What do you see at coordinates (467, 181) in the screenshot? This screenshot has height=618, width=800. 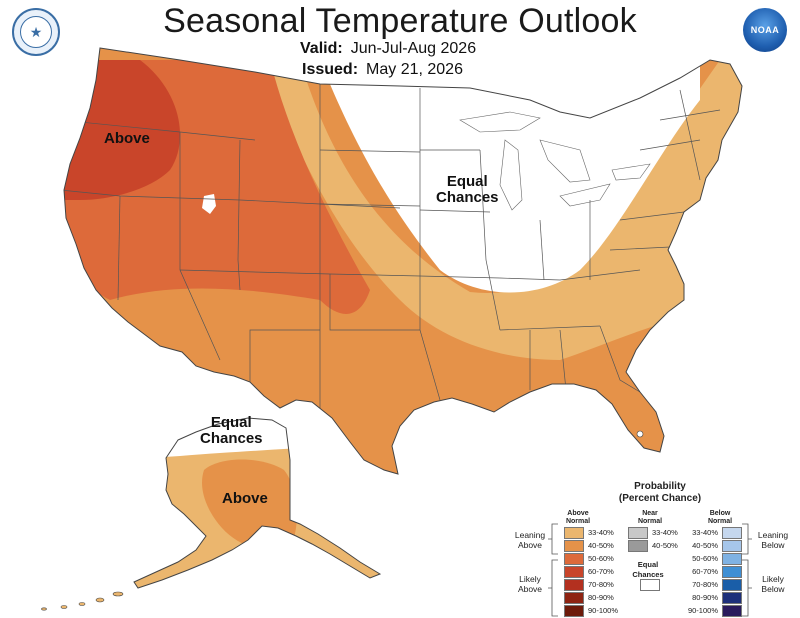 I see `label-equal-line1: Equal` at bounding box center [467, 181].